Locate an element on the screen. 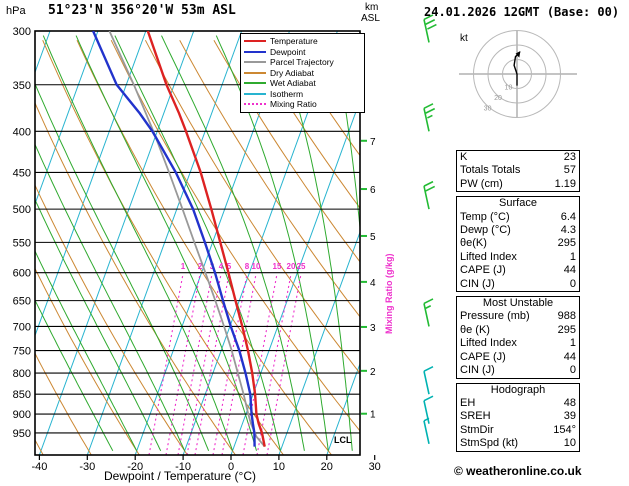 The height and width of the screenshot is (486, 629). mixing-ratio-value: 1 is located at coordinates (183, 266).